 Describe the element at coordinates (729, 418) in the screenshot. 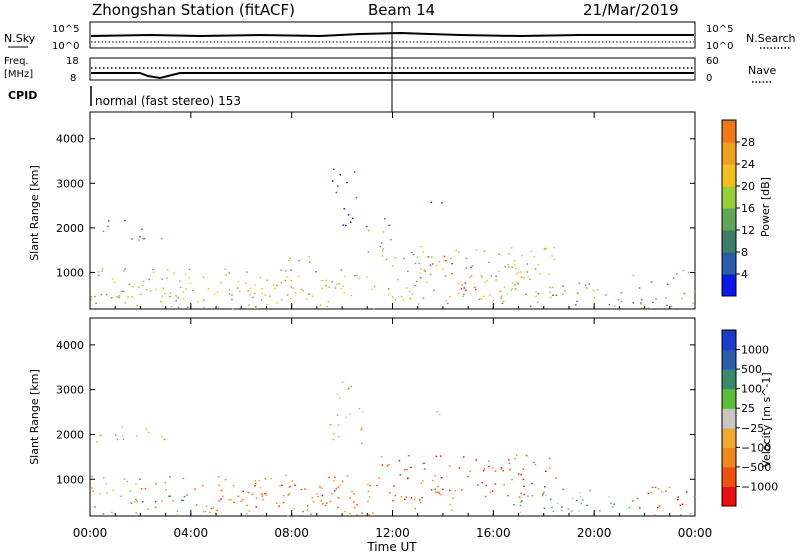

I see `colorbar-frame` at that location.